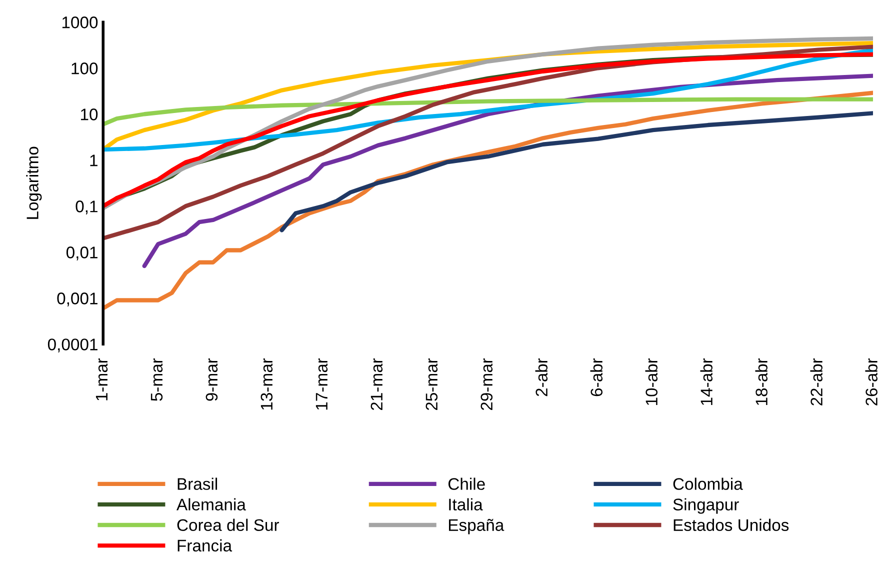  I want to click on legend-label: Italia, so click(466, 504).